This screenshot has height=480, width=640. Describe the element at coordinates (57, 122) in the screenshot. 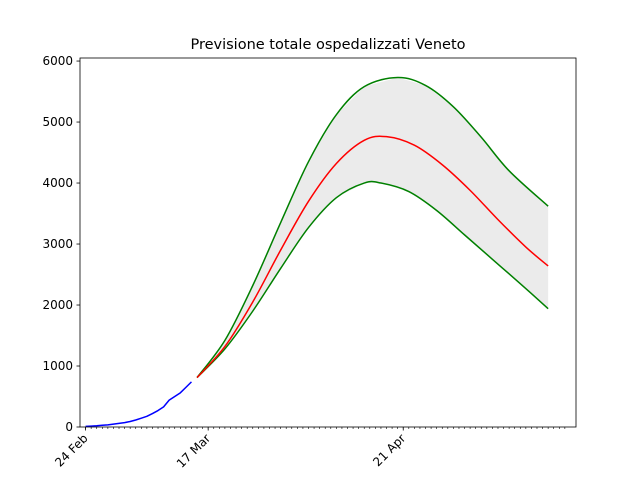

I see `y-tick-label: 5000` at that location.